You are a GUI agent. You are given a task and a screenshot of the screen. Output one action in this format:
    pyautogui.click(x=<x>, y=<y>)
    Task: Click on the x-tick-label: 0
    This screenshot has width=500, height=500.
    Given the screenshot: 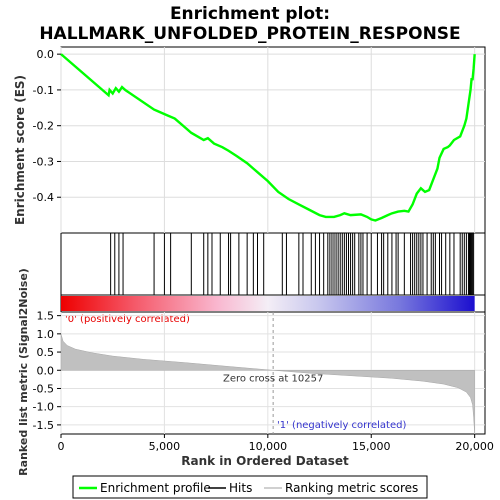 What is the action you would take?
    pyautogui.click(x=61, y=446)
    